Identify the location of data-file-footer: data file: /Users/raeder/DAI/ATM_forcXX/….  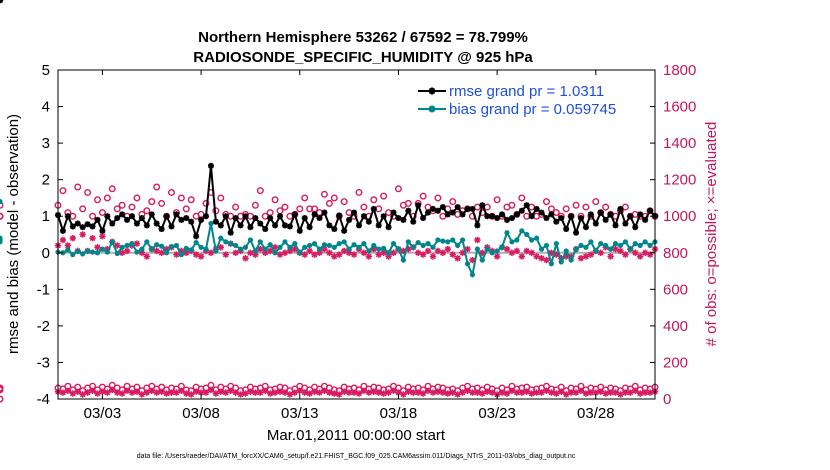
(356, 456).